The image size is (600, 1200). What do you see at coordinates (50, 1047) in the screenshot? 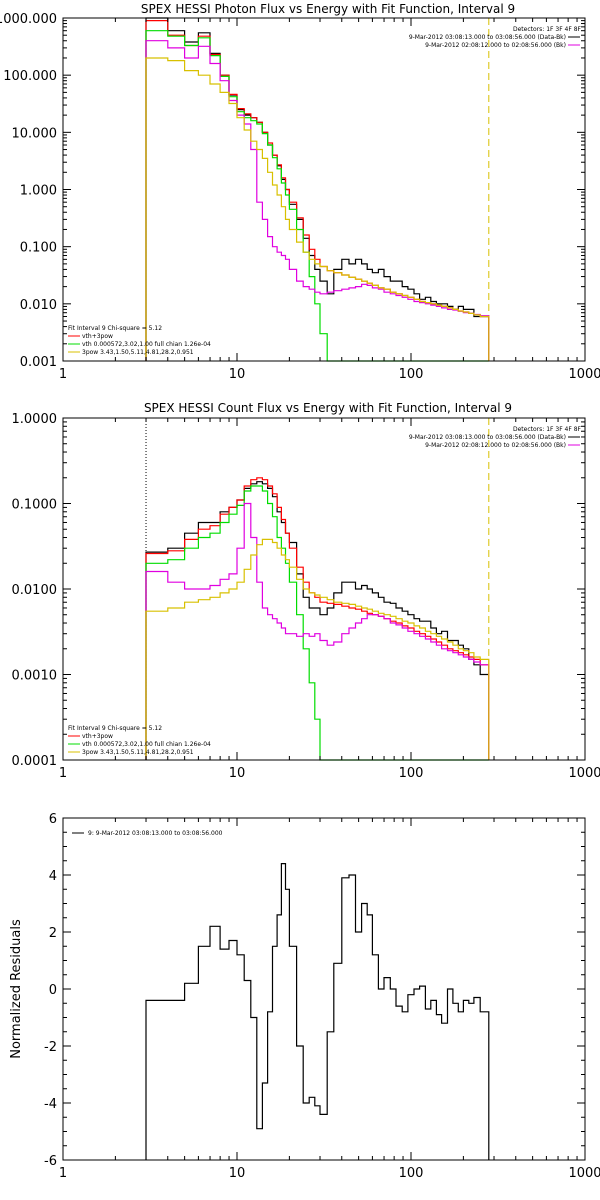
I see `y-tick-label: -2` at bounding box center [50, 1047].